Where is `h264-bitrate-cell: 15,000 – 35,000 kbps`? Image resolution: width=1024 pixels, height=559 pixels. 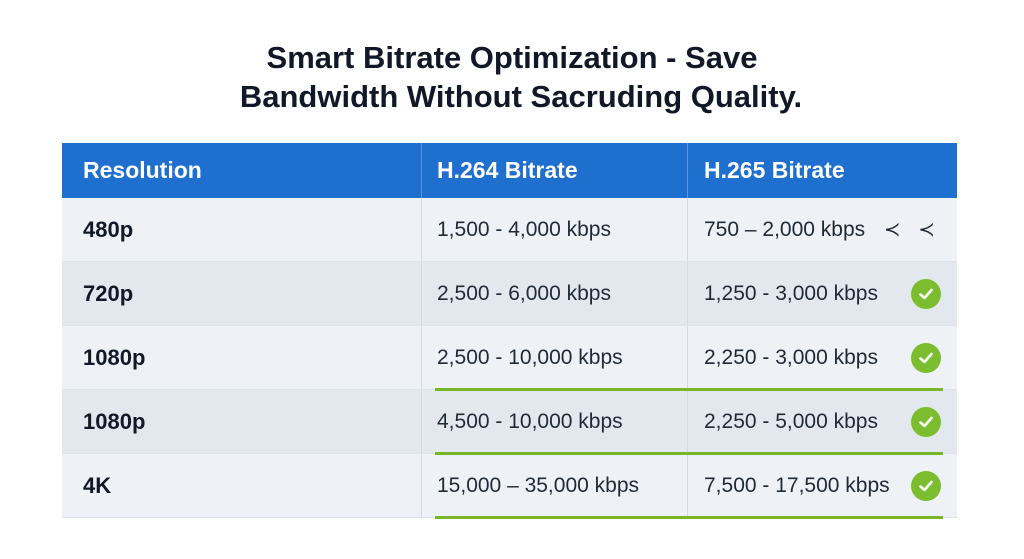 h264-bitrate-cell: 15,000 – 35,000 kbps is located at coordinates (538, 485).